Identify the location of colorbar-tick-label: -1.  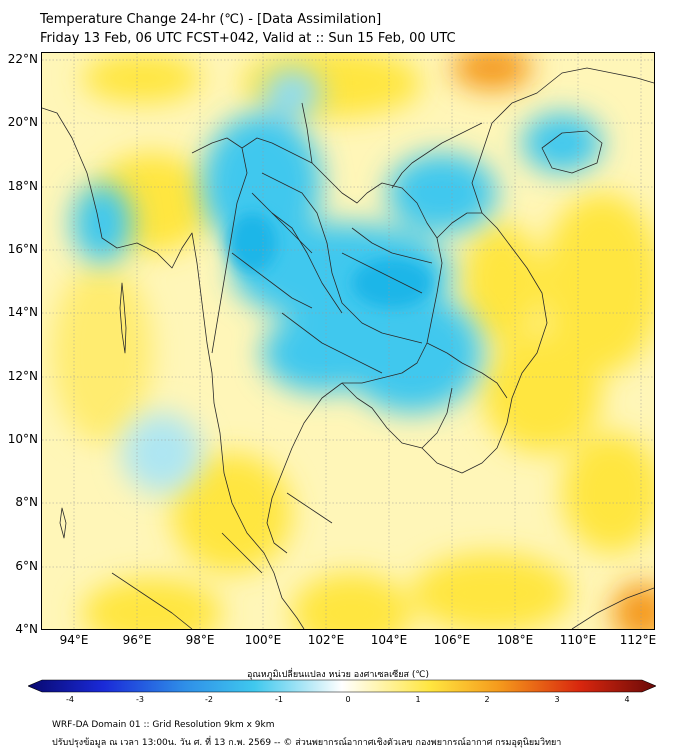
(279, 699).